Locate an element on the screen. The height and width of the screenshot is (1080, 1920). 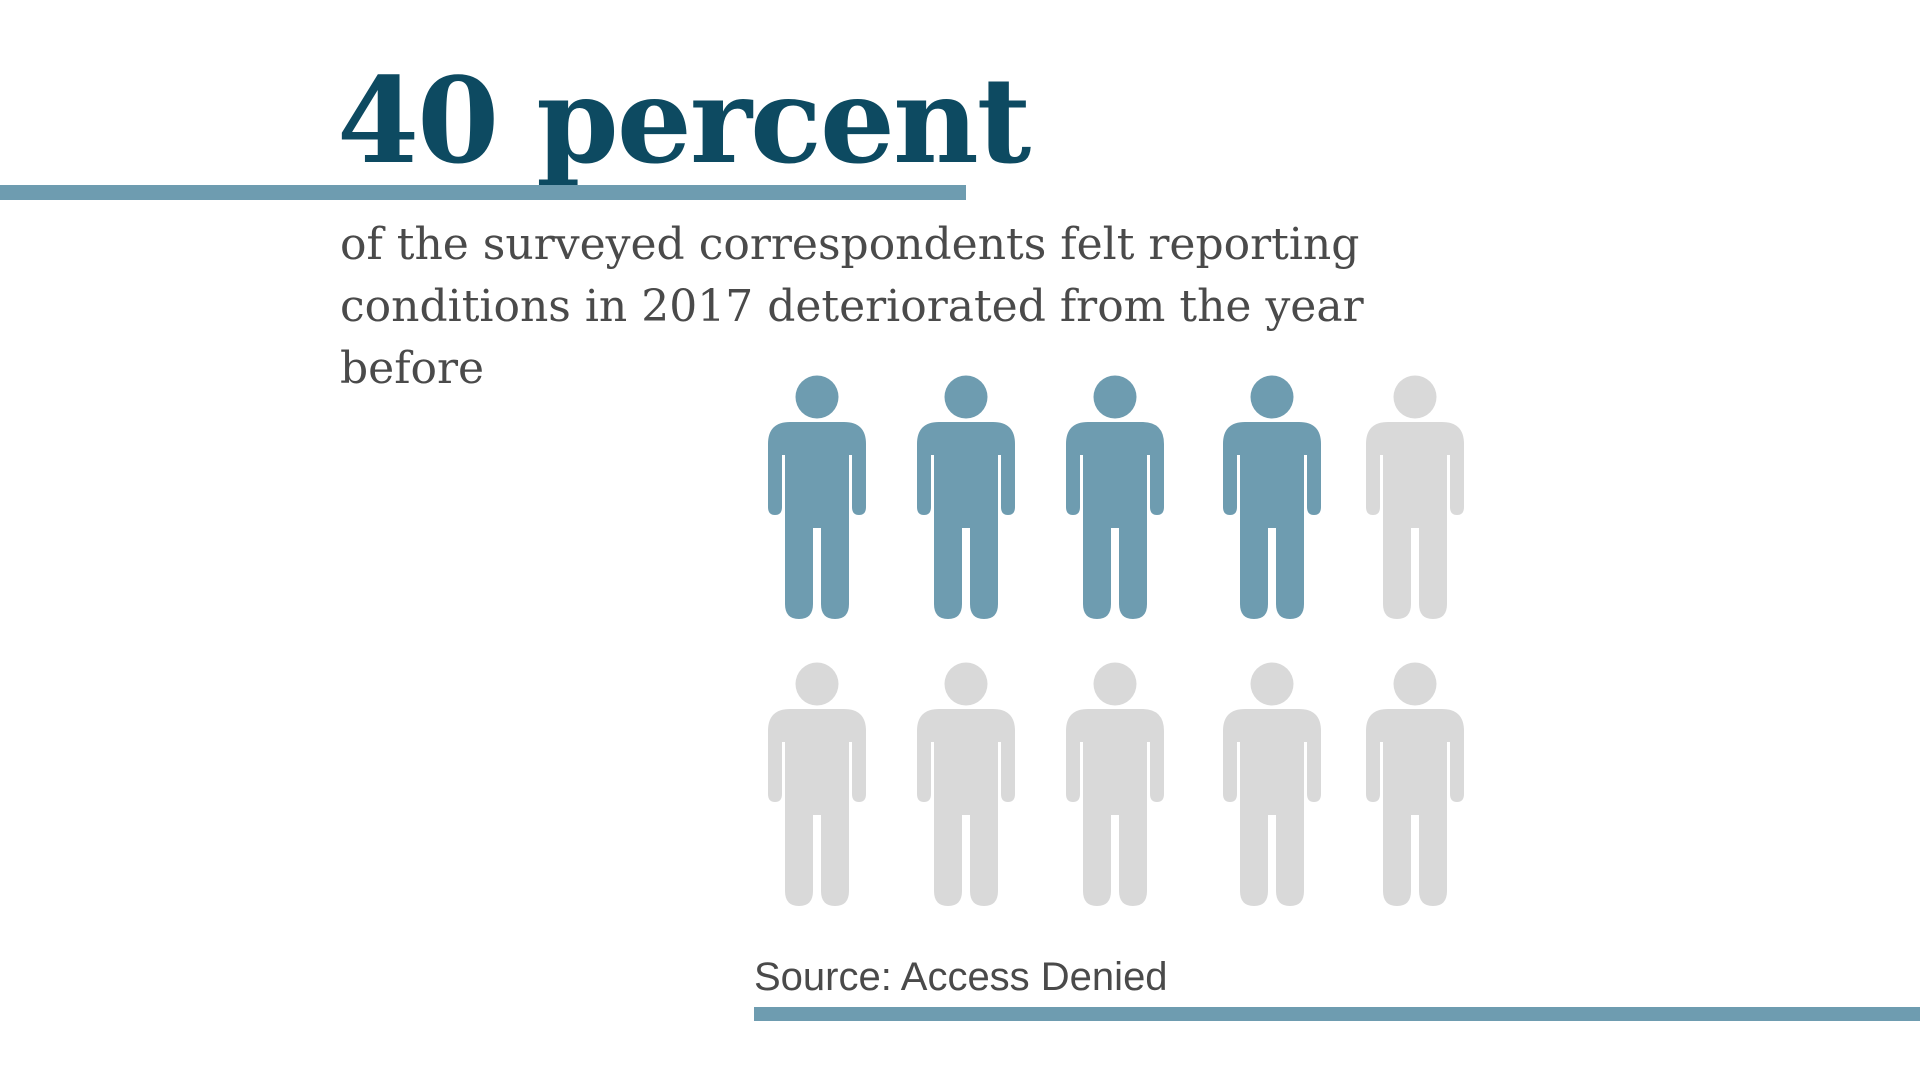
source-underline is located at coordinates (1337, 1014).